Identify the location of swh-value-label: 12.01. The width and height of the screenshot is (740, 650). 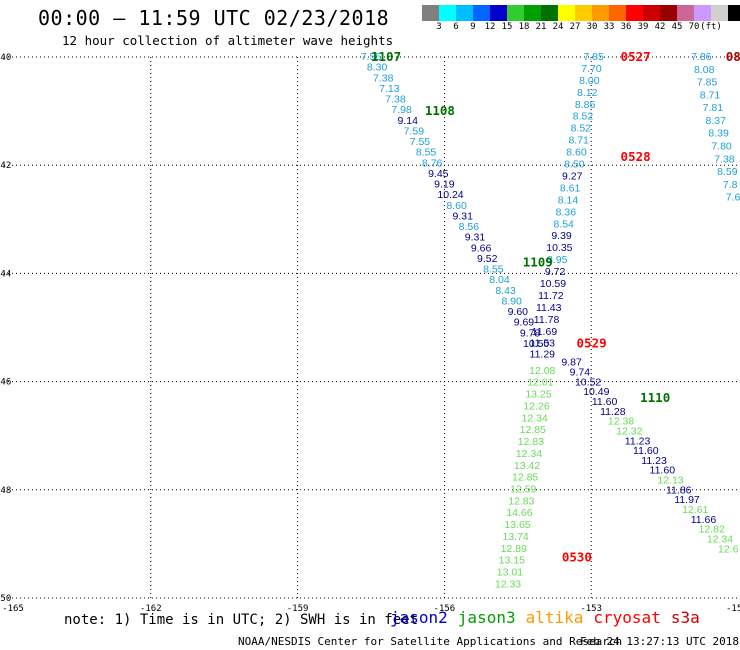
(540, 383).